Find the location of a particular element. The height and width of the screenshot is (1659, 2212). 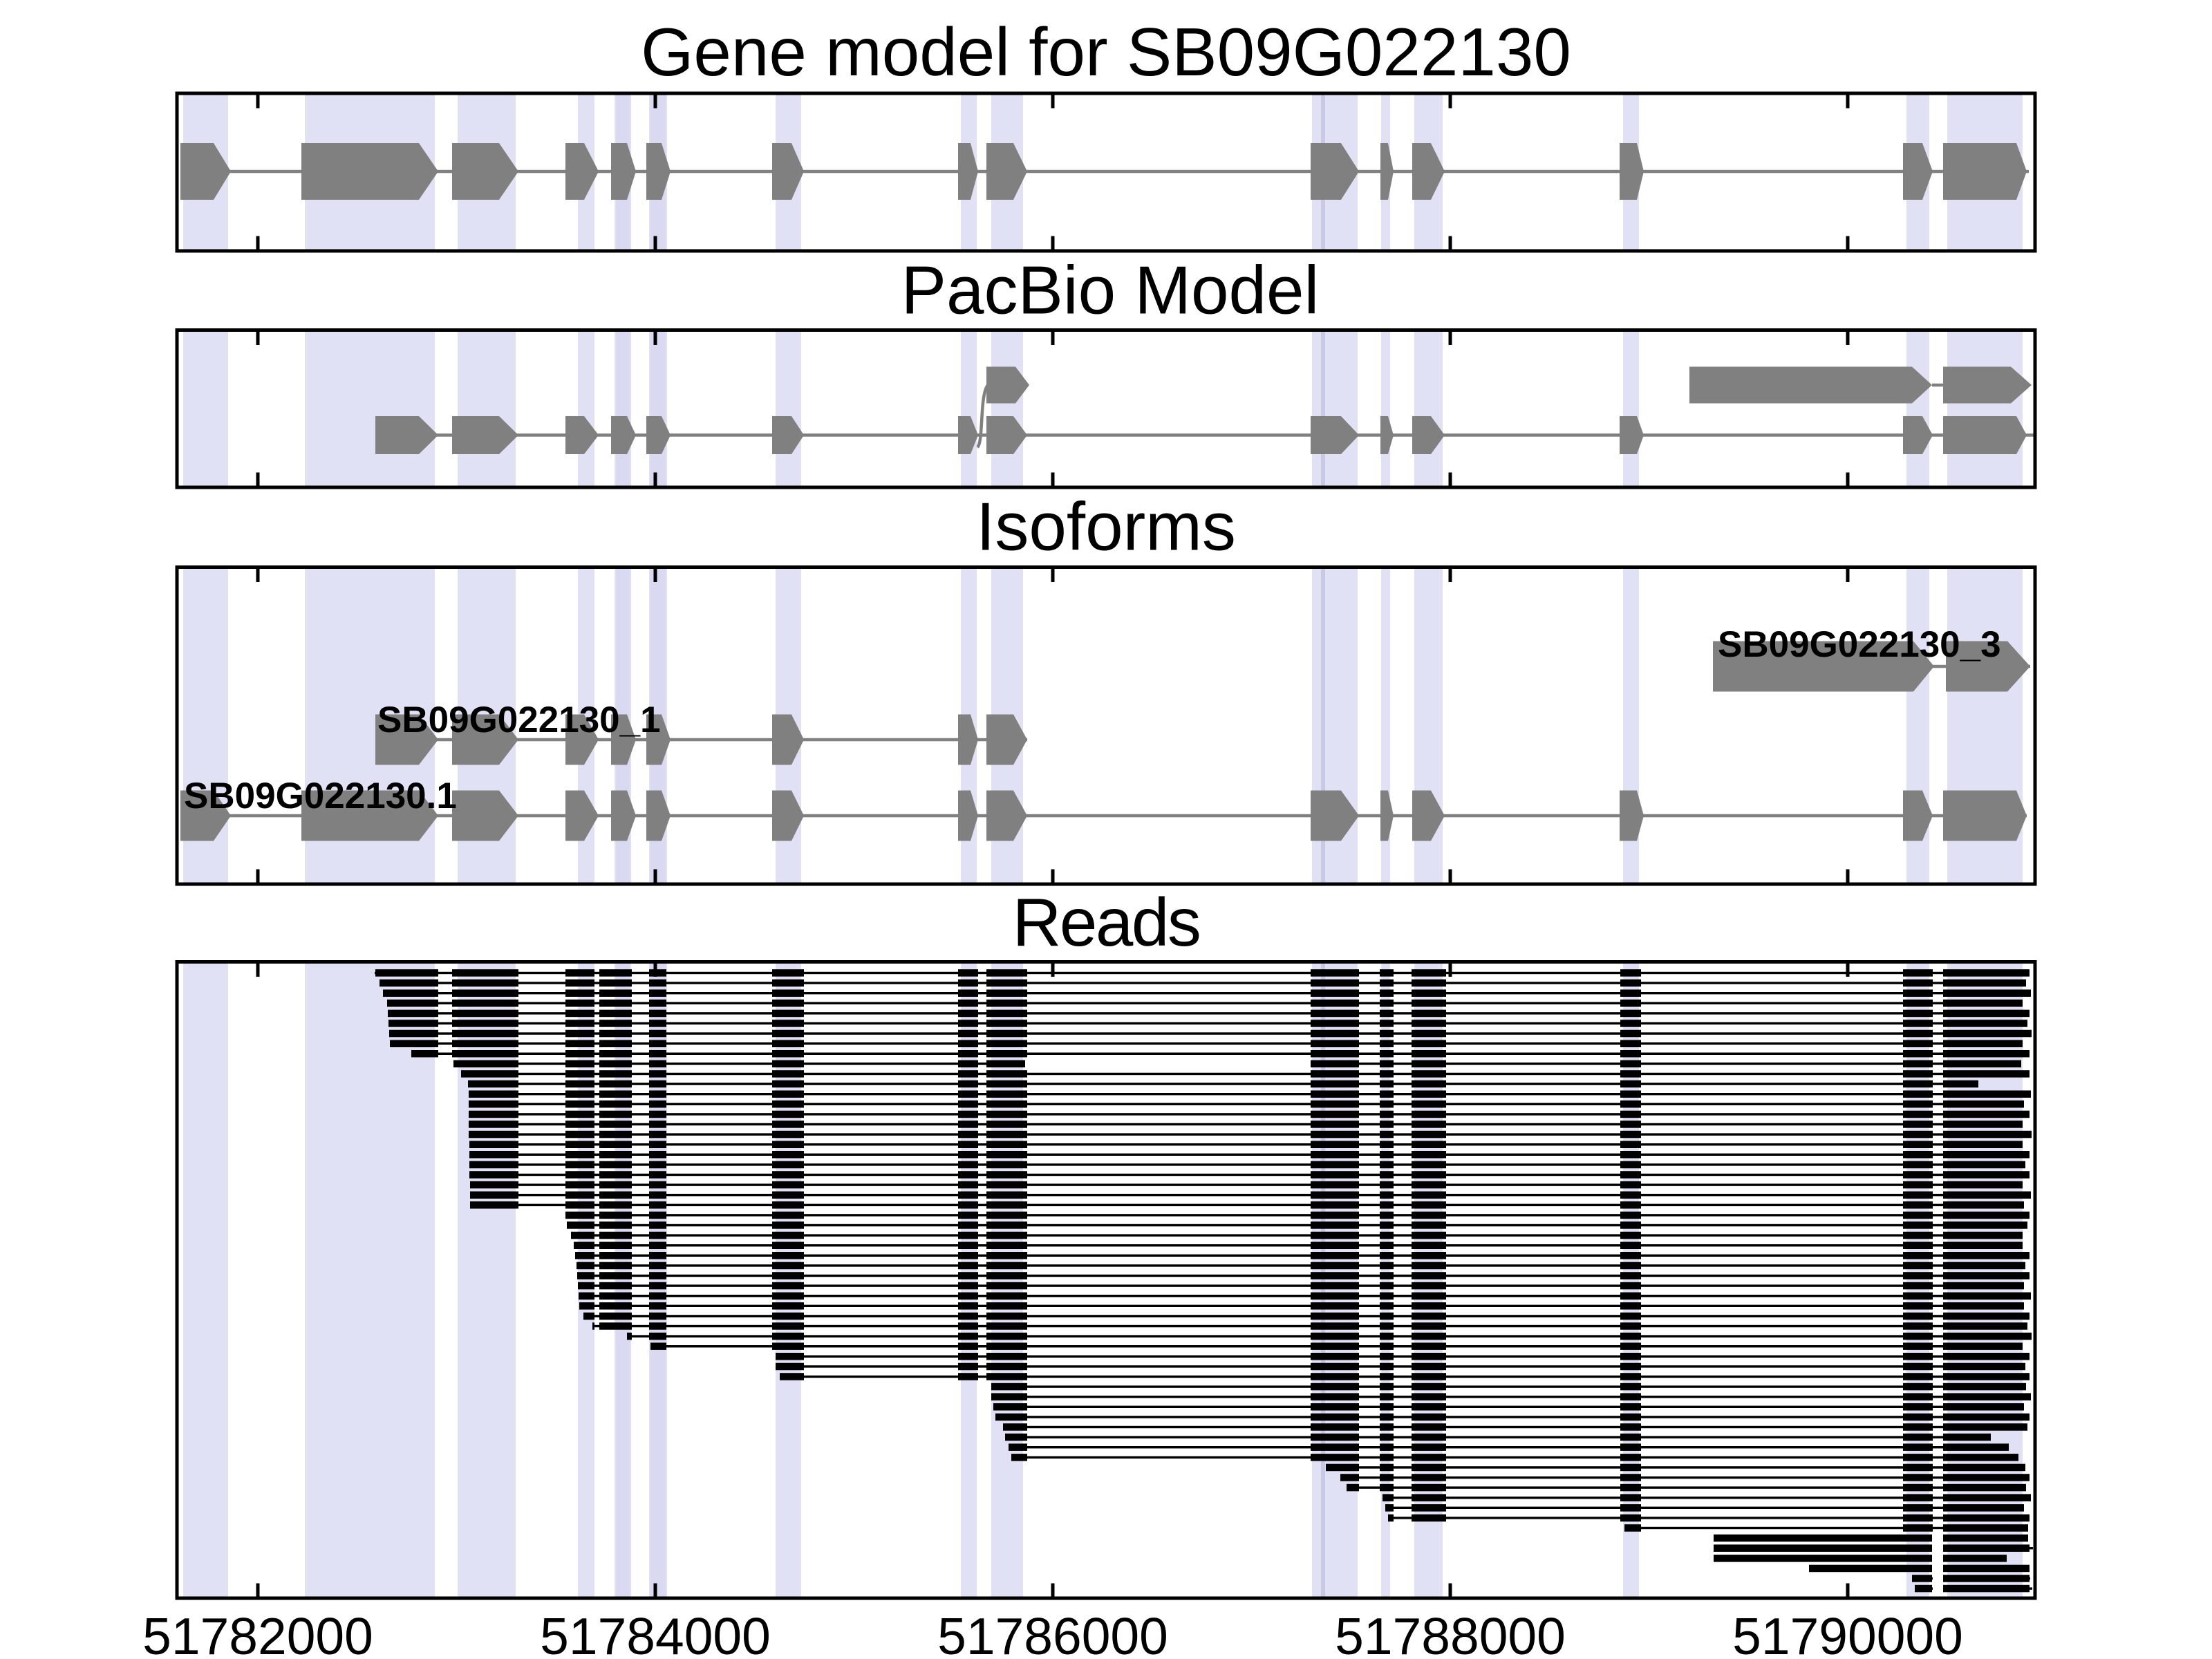

svg-text: 51784000 is located at coordinates (656, 1633).